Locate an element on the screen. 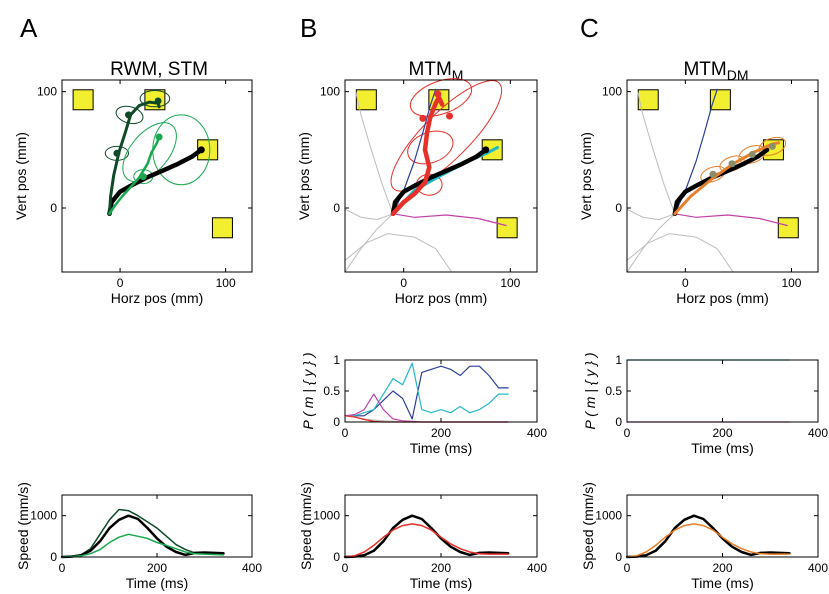  pos-c-xtick-label: 100 is located at coordinates (791, 283).